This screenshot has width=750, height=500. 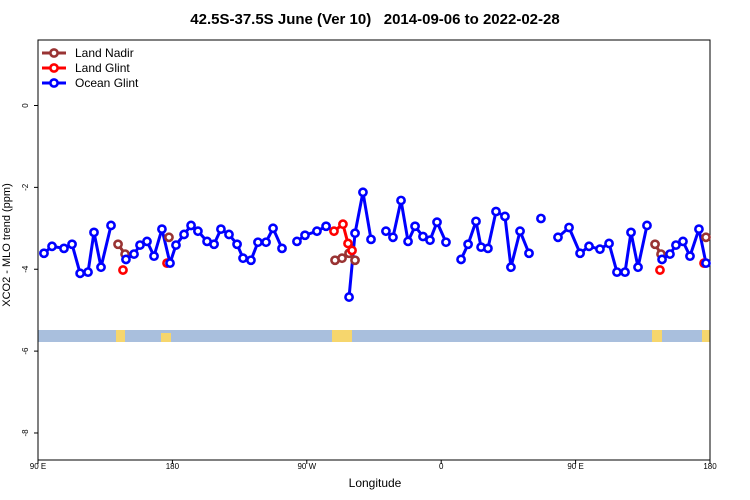 What do you see at coordinates (441, 466) in the screenshot?
I see `x-tick-label: 0` at bounding box center [441, 466].